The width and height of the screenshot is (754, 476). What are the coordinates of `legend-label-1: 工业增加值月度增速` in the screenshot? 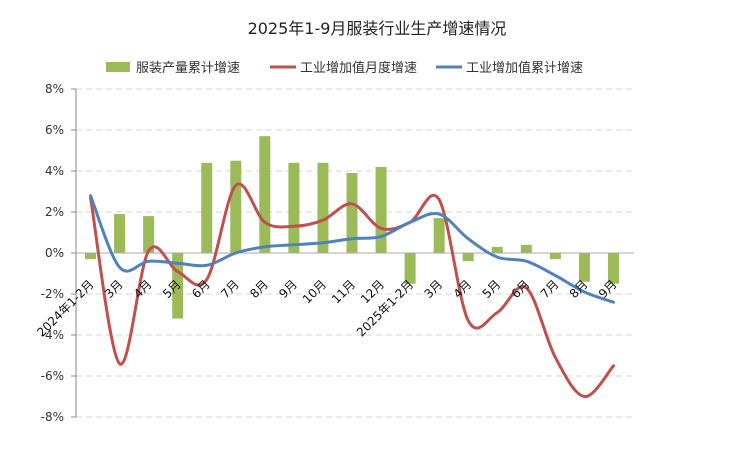 It's located at (358, 68).